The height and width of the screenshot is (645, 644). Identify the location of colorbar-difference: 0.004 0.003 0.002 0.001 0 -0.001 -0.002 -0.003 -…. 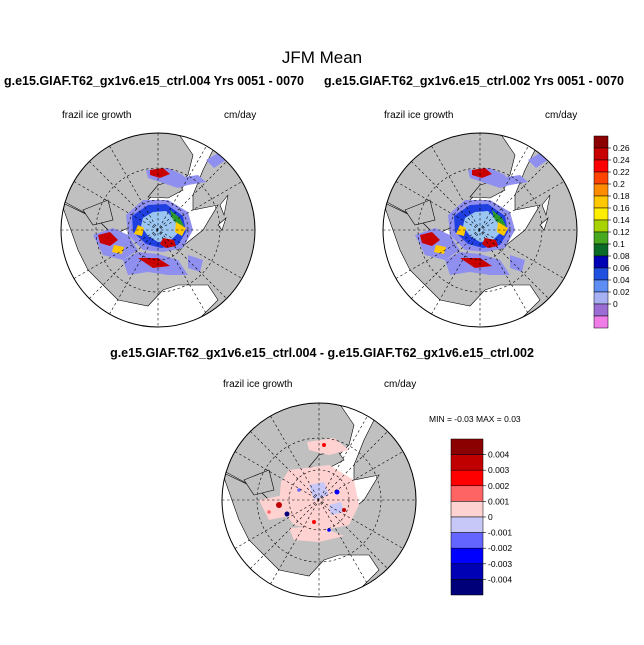
(481, 517).